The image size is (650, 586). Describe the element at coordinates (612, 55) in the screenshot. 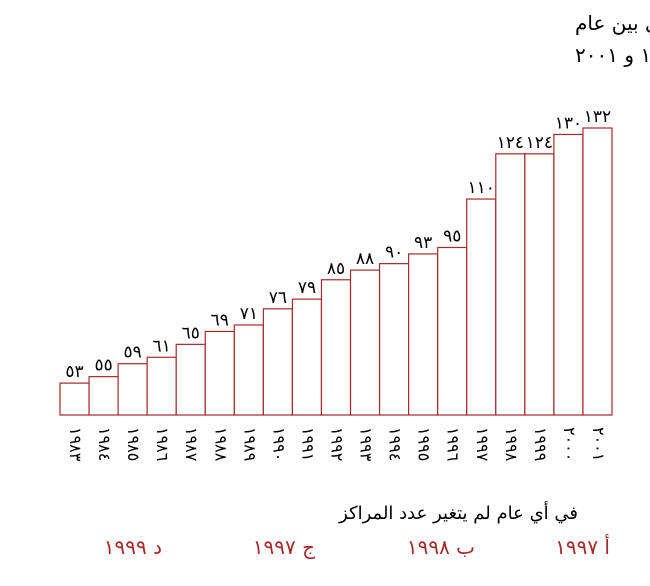

I see `chart-subtitle: ١٩٨٣ و ٢٠٠١` at that location.